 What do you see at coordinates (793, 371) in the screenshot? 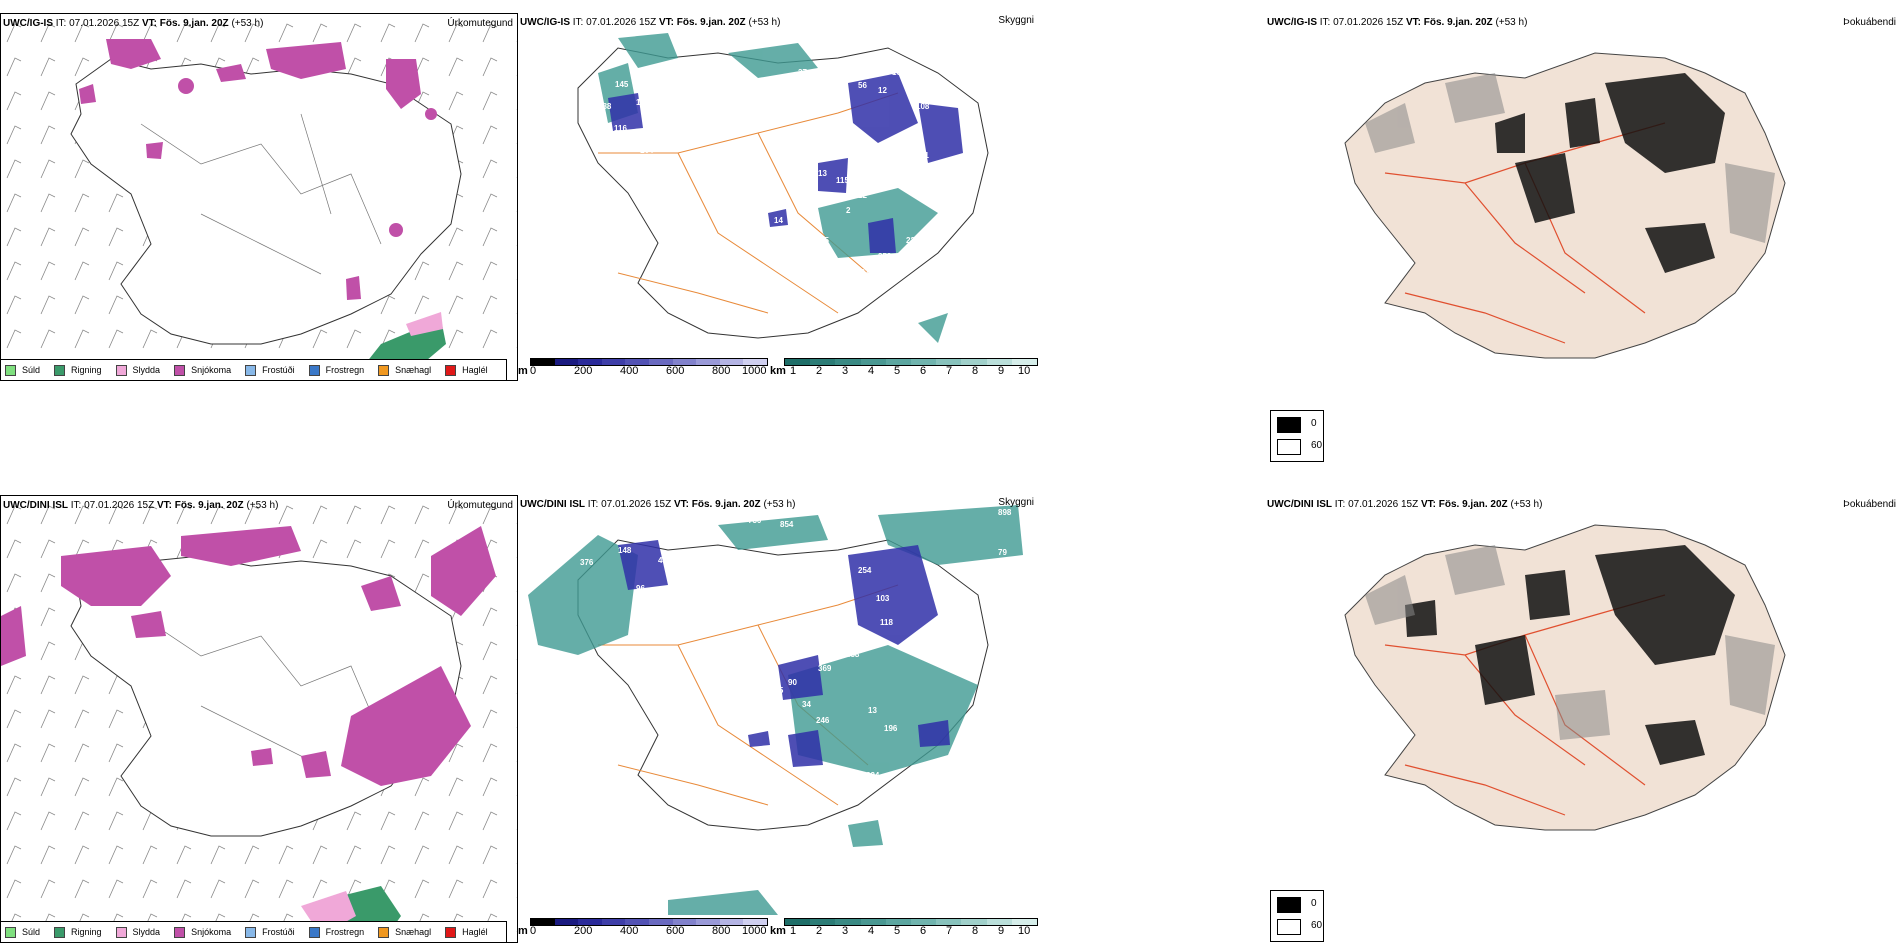
I see `tick-label: 1` at bounding box center [793, 371].